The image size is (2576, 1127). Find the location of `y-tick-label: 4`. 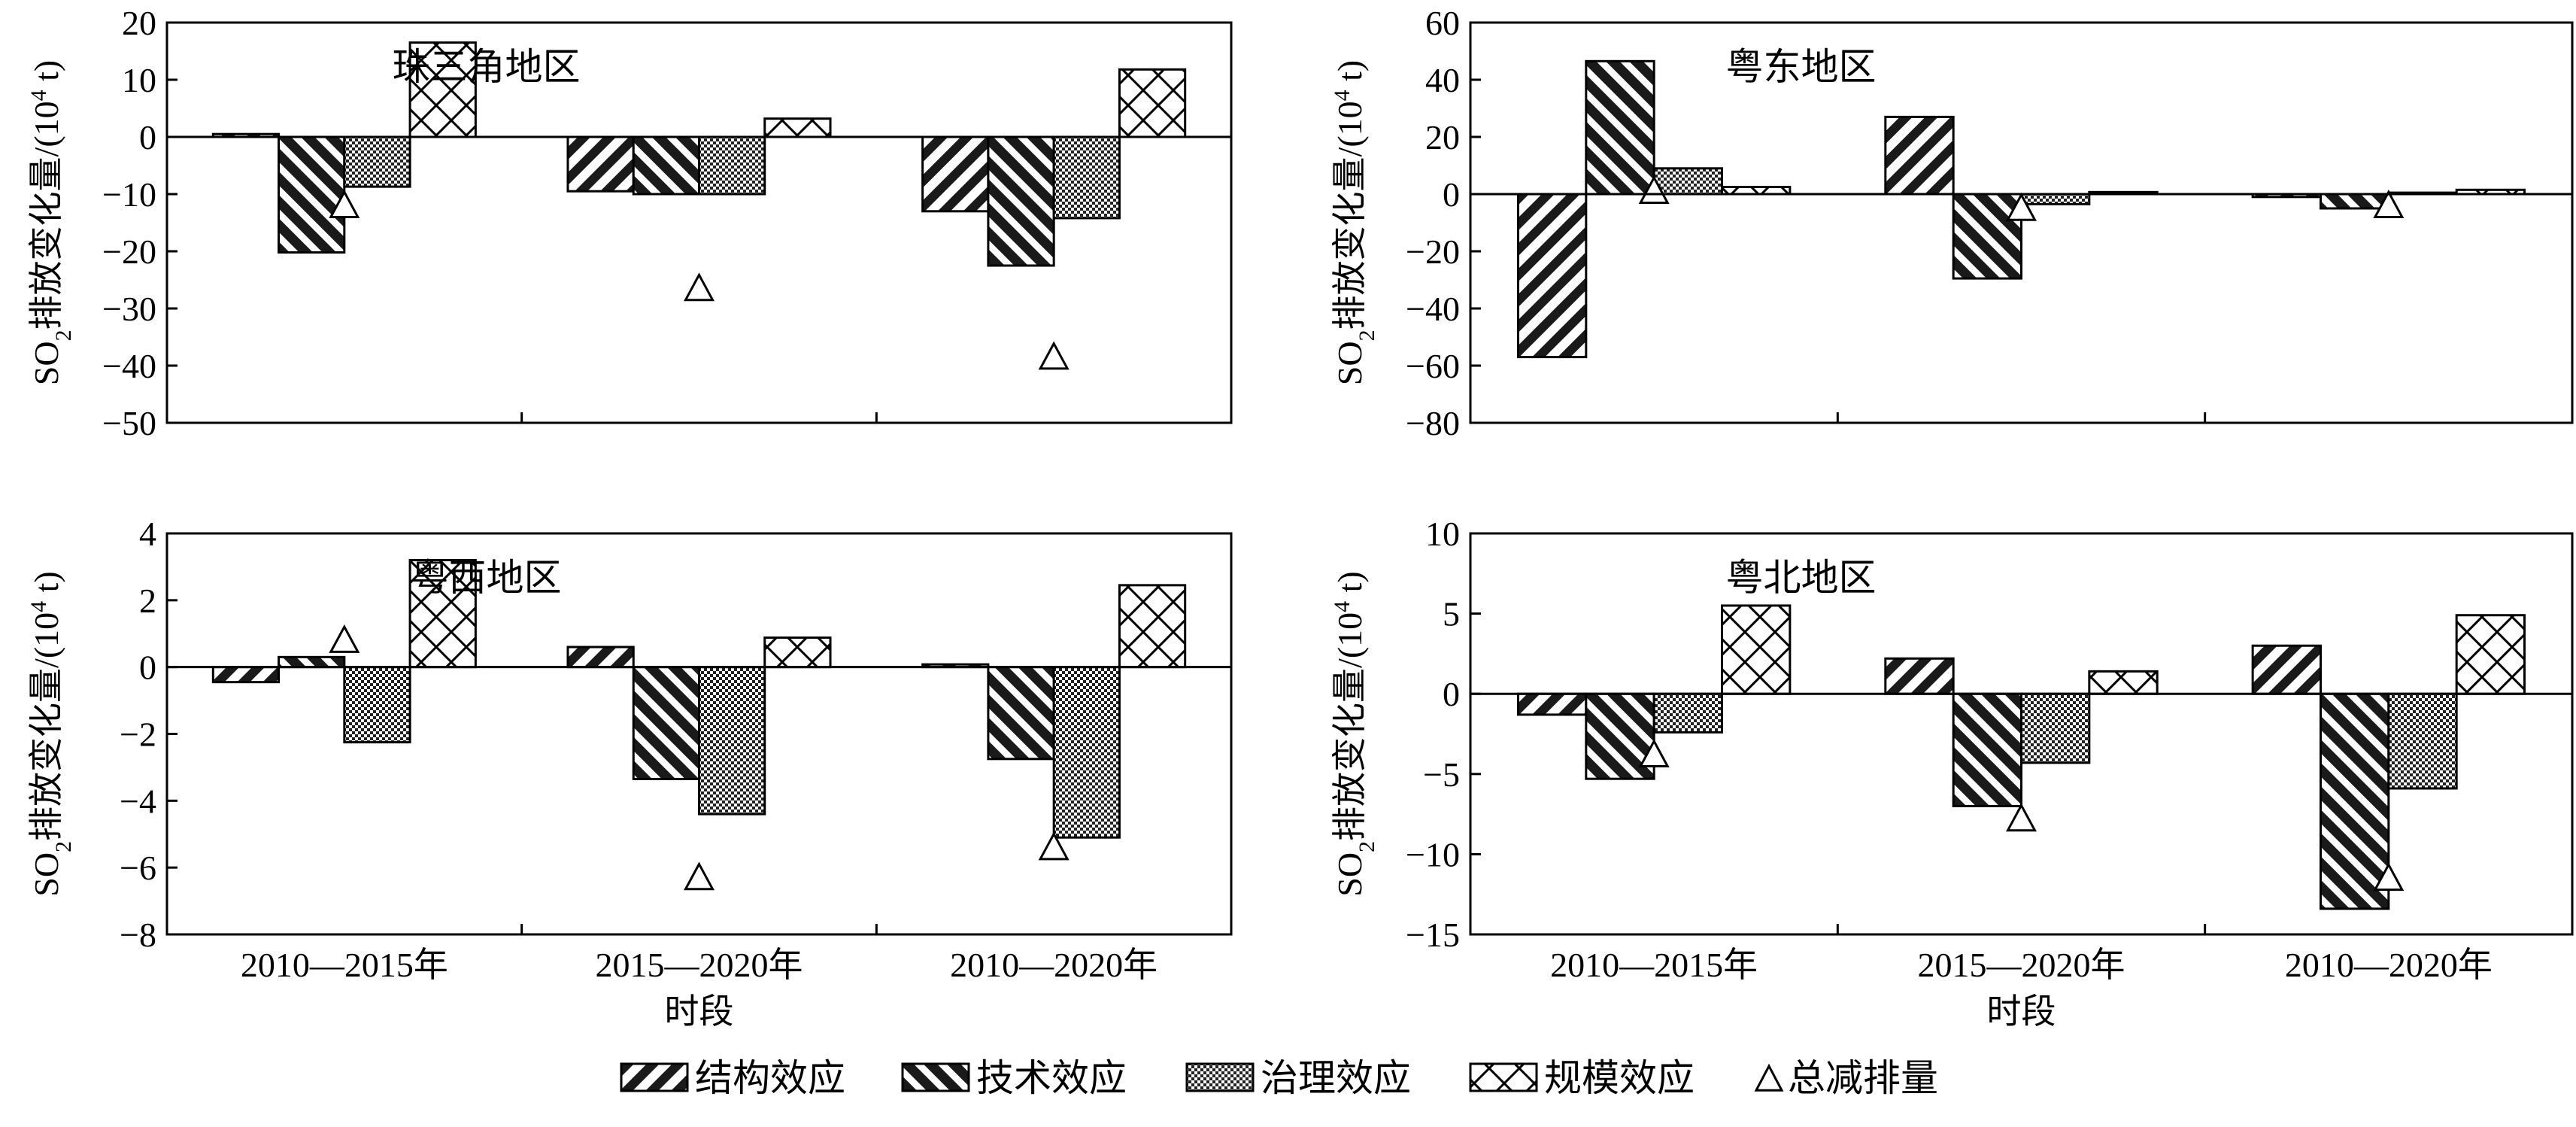

y-tick-label: 4 is located at coordinates (147, 534).